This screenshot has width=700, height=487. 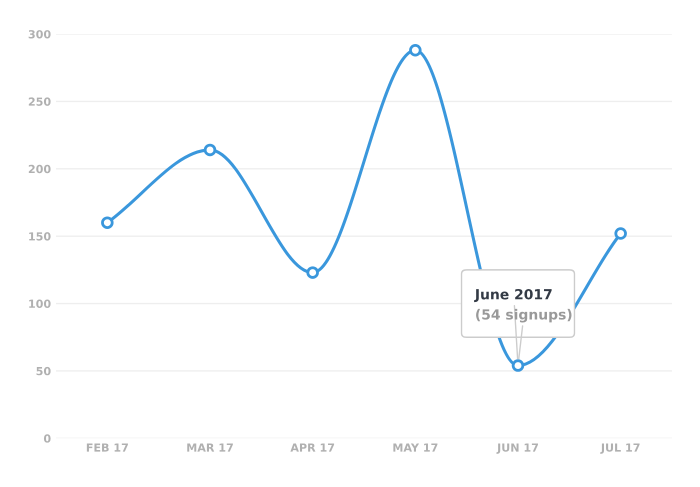 I want to click on y-tick-label: 250, so click(x=39, y=101).